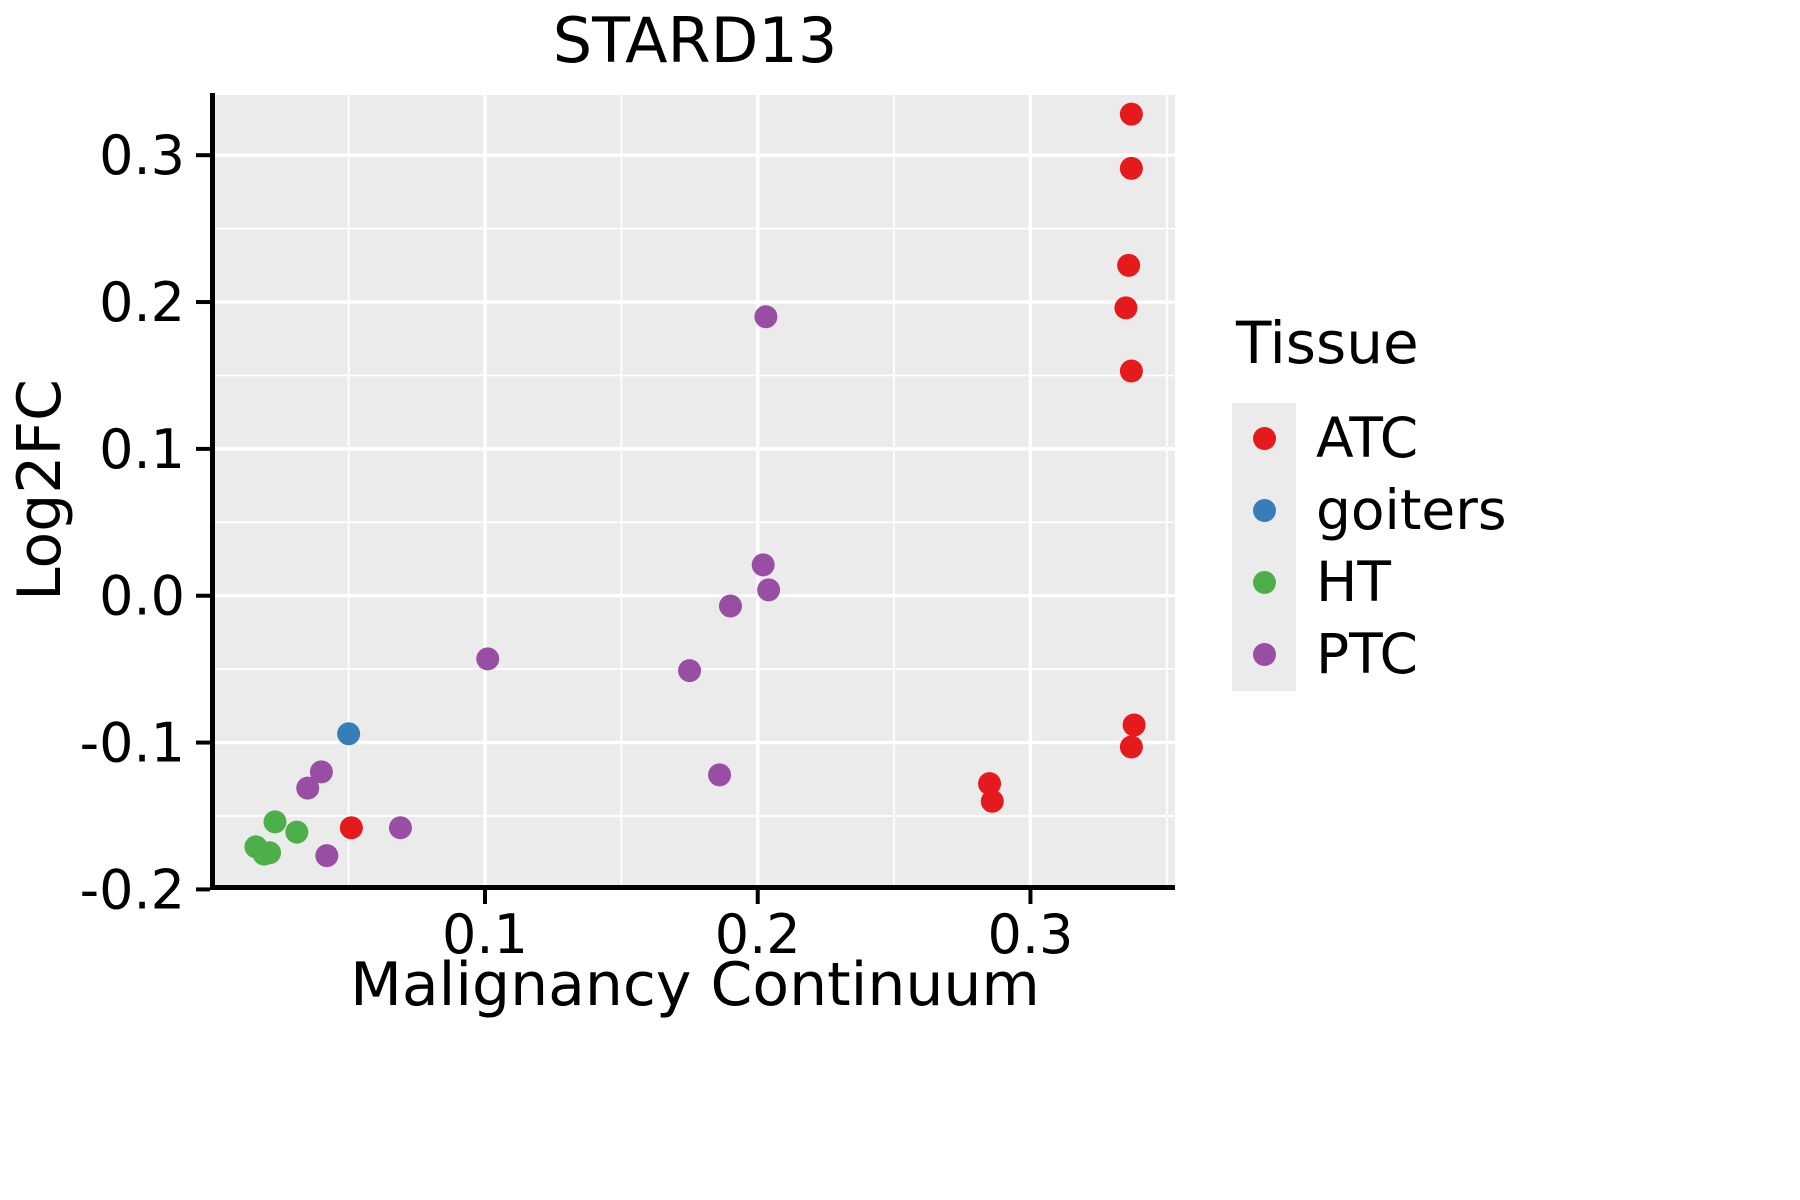  I want to click on legend-swatch-ht, so click(1264, 583).